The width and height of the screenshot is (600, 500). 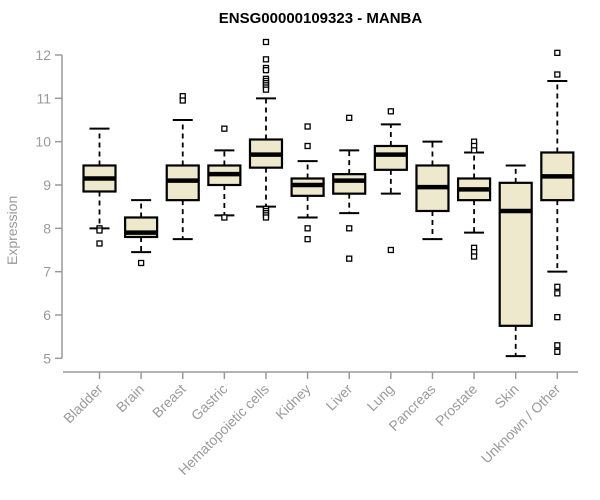 What do you see at coordinates (456, 405) in the screenshot?
I see `x-tick-label-prostate: Prostate` at bounding box center [456, 405].